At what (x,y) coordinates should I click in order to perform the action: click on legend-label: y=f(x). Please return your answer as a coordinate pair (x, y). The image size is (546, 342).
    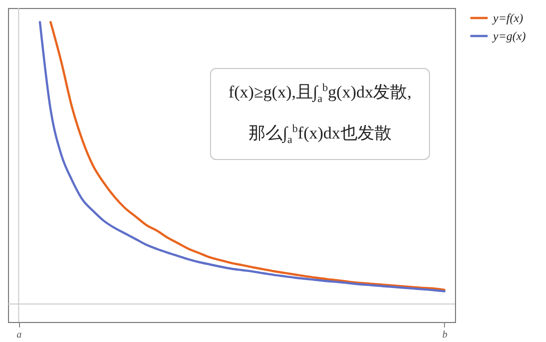
    Looking at the image, I should click on (508, 18).